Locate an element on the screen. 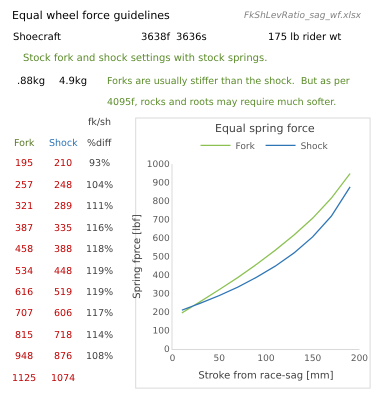 Image resolution: width=382 pixels, height=397 pixels. text: 388 is located at coordinates (63, 249).